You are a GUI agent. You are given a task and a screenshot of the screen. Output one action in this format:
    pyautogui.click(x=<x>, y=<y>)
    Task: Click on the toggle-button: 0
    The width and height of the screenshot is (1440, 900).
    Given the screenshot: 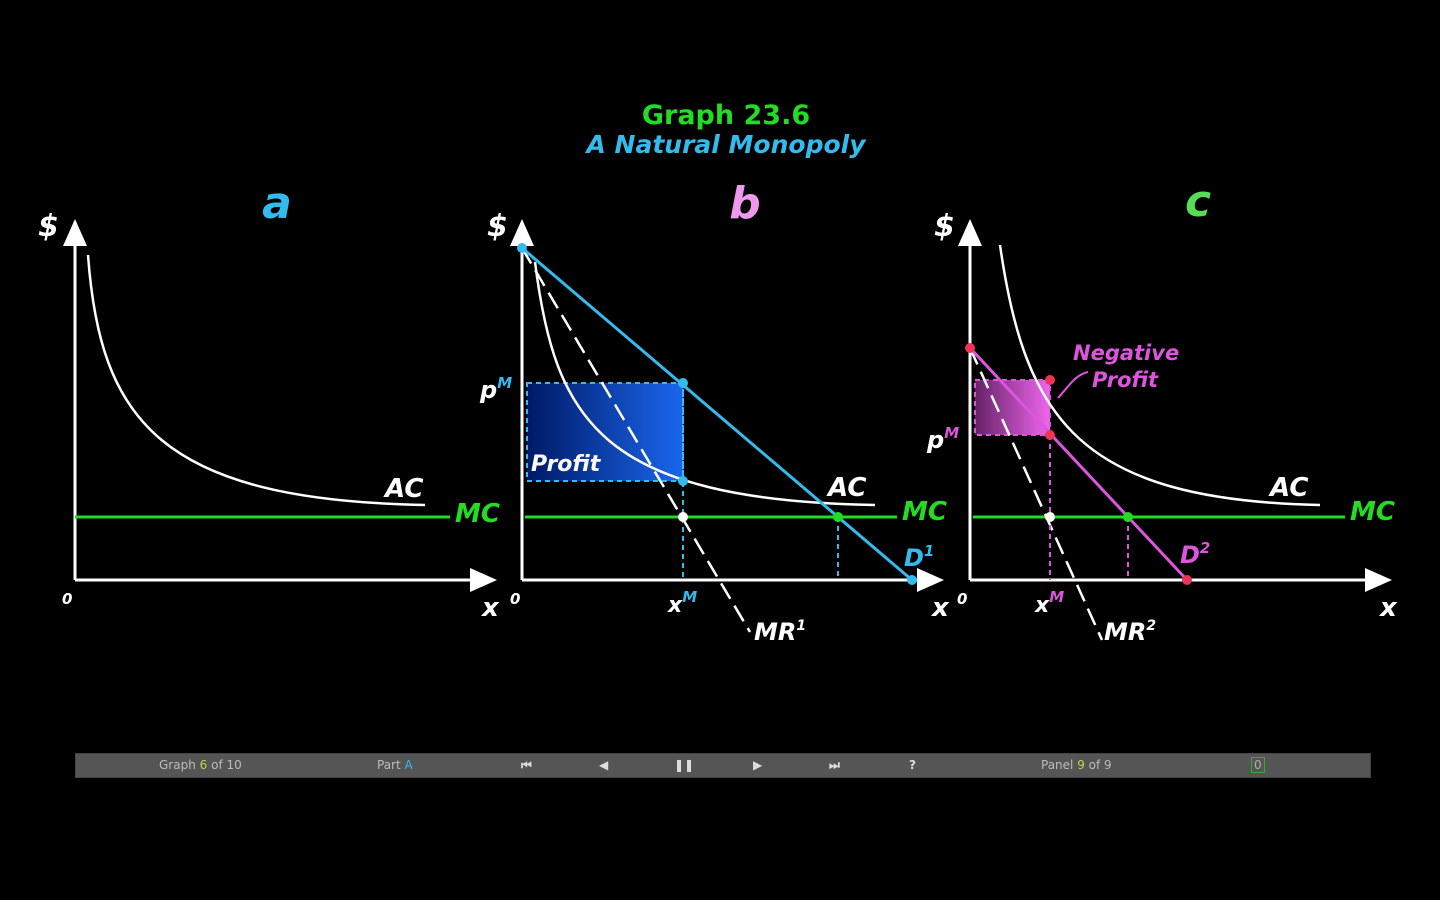 What is the action you would take?
    pyautogui.click(x=1258, y=765)
    